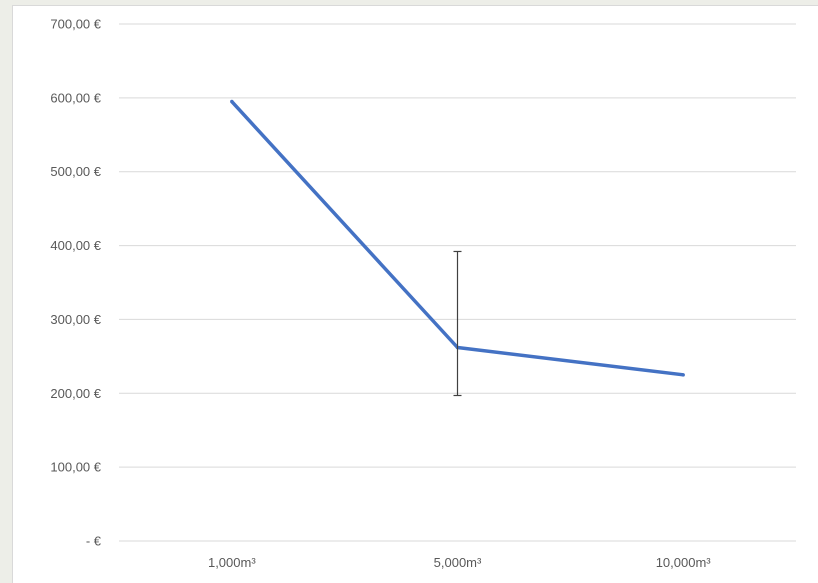  What do you see at coordinates (684, 562) in the screenshot?
I see `x-tick-label: 10,000m³` at bounding box center [684, 562].